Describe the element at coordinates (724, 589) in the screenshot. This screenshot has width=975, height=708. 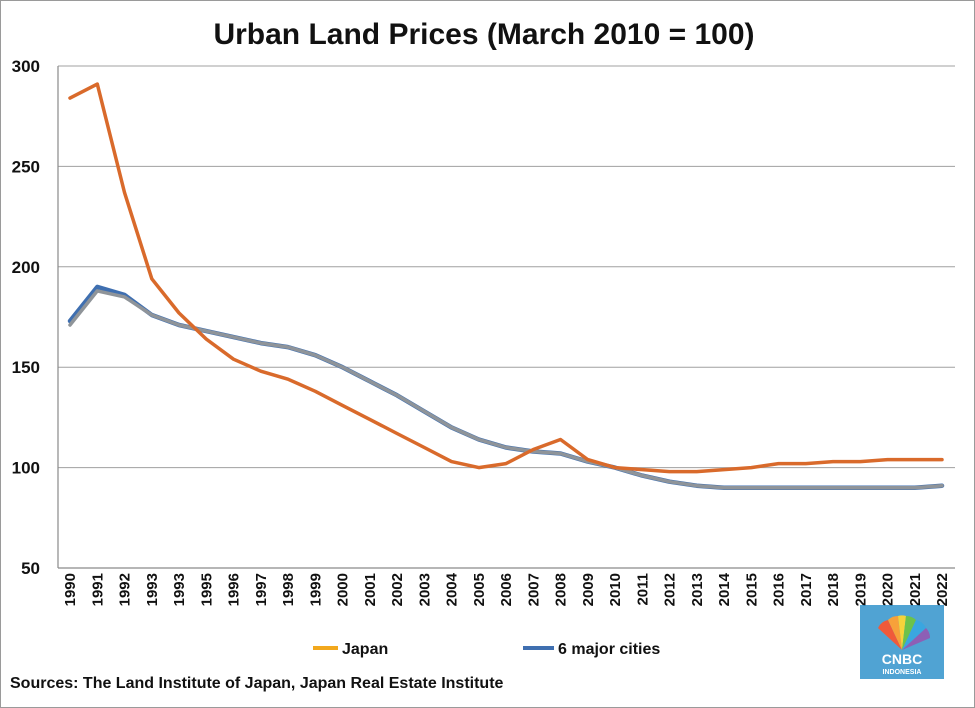
I see `x-tick-label: 2014` at that location.